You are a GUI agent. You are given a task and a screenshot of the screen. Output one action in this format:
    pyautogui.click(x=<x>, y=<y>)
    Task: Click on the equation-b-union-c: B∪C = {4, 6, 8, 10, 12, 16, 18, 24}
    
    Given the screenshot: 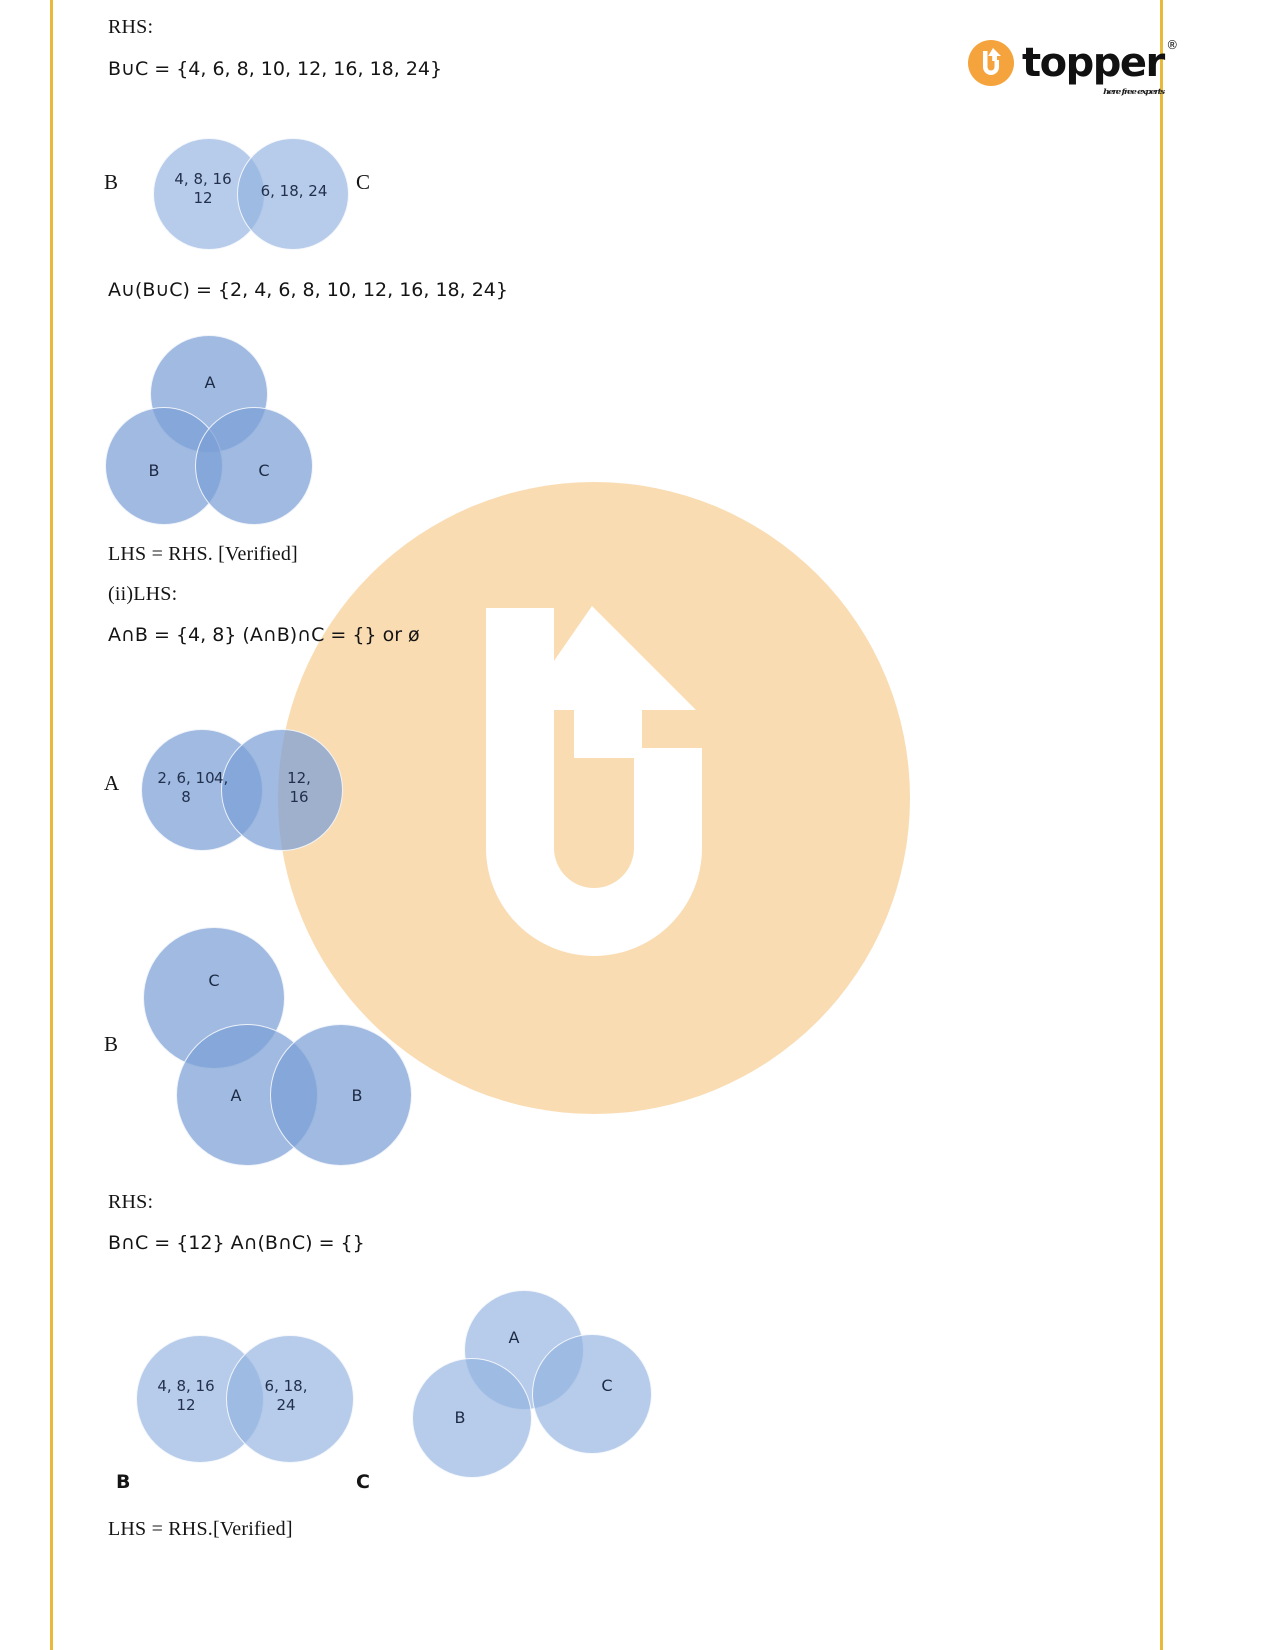 What is the action you would take?
    pyautogui.click(x=275, y=69)
    